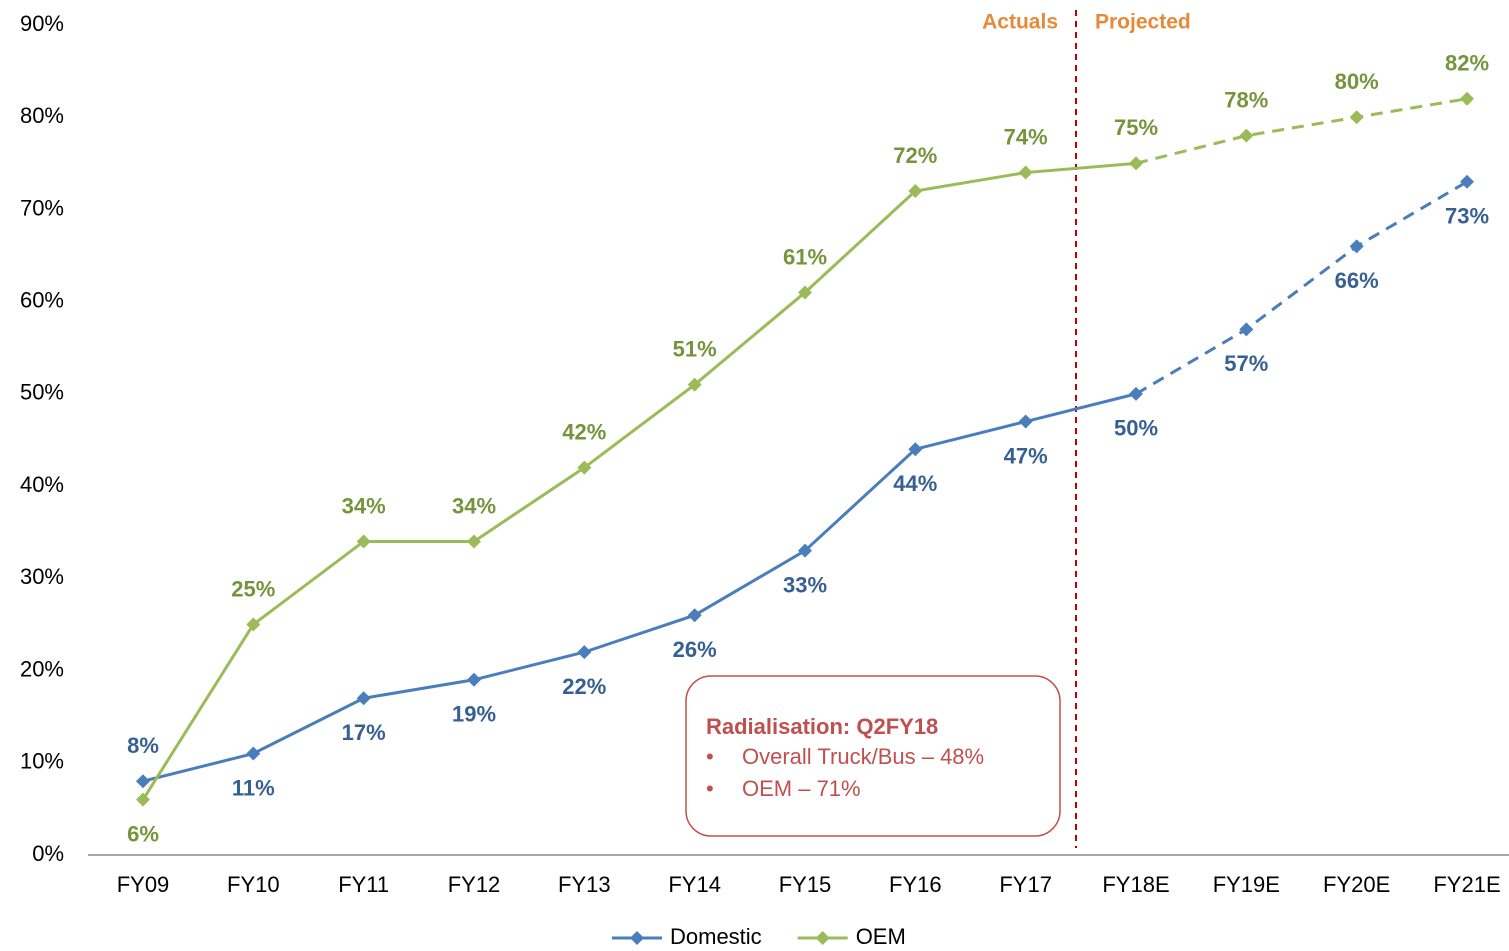 The height and width of the screenshot is (951, 1509). What do you see at coordinates (1020, 22) in the screenshot?
I see `annotation: Actuals` at bounding box center [1020, 22].